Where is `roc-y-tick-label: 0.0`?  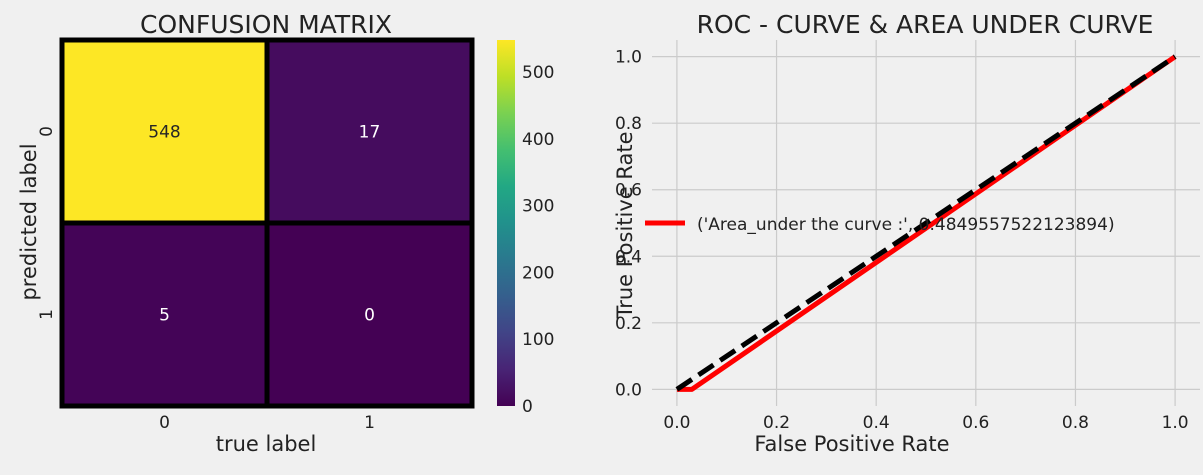 roc-y-tick-label: 0.0 is located at coordinates (628, 390).